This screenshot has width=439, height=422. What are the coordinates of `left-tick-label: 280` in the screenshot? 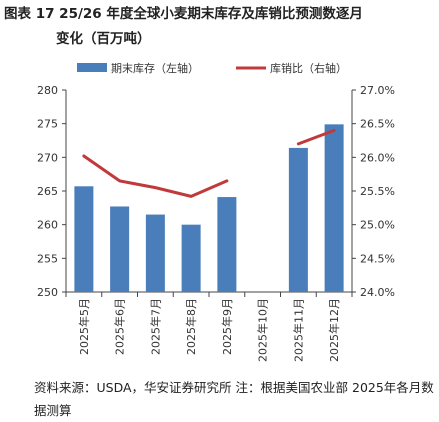 It's located at (47, 90).